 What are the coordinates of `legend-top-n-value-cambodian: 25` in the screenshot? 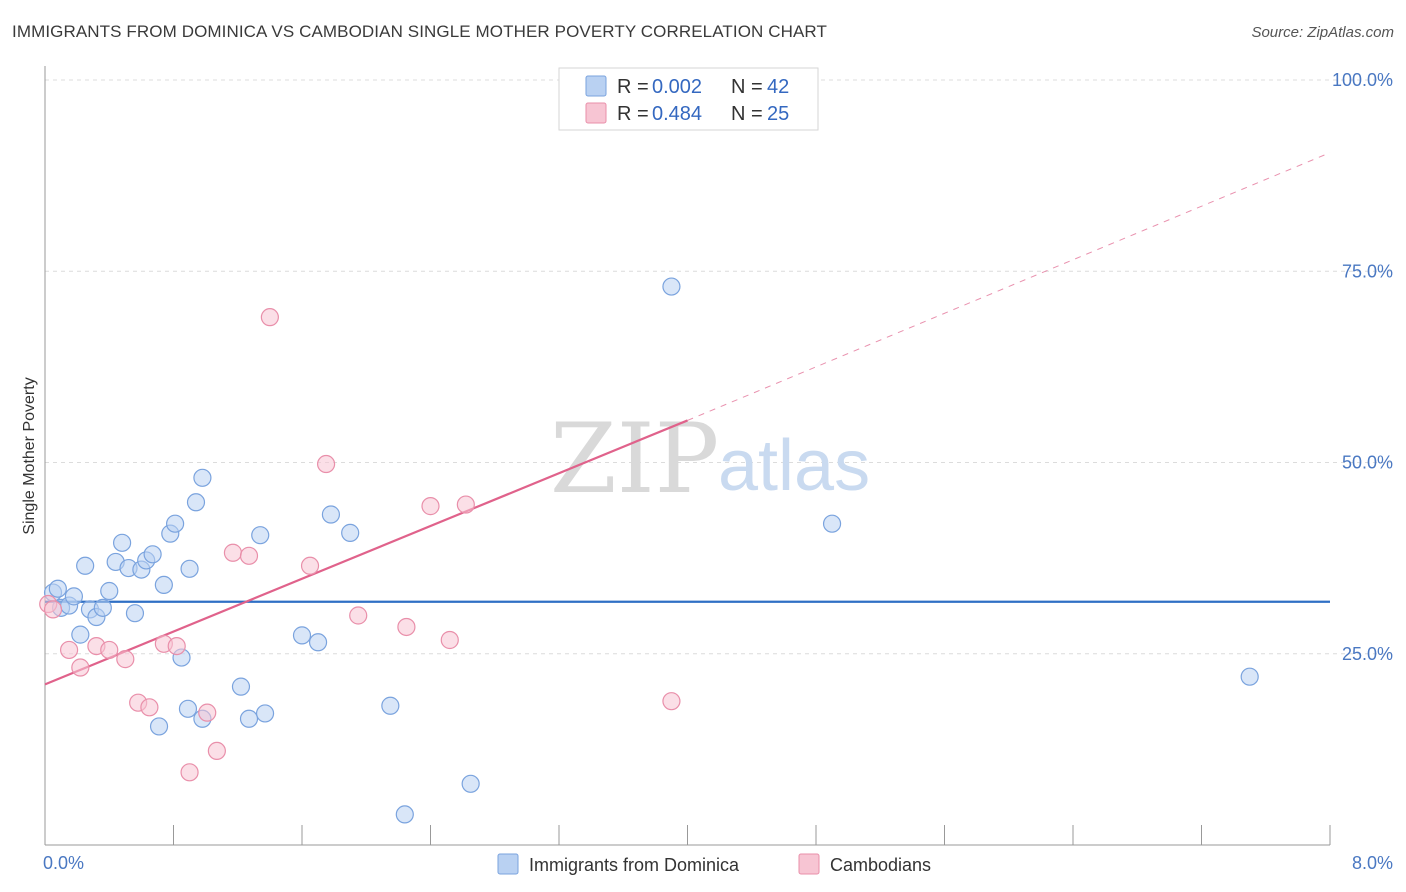 It's located at (778, 114).